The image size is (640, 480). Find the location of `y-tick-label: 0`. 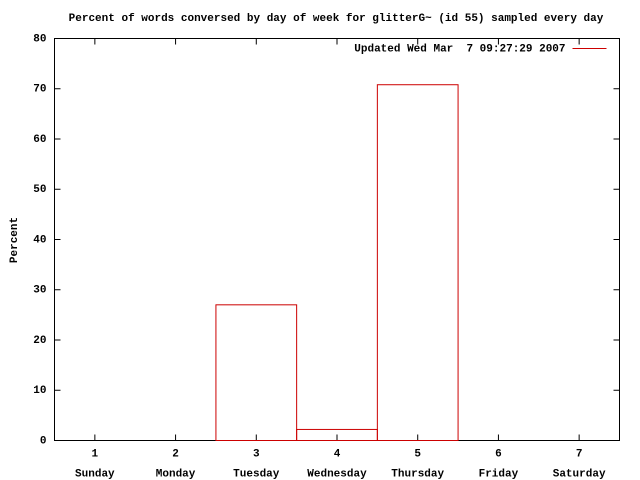

y-tick-label: 0 is located at coordinates (43, 441).